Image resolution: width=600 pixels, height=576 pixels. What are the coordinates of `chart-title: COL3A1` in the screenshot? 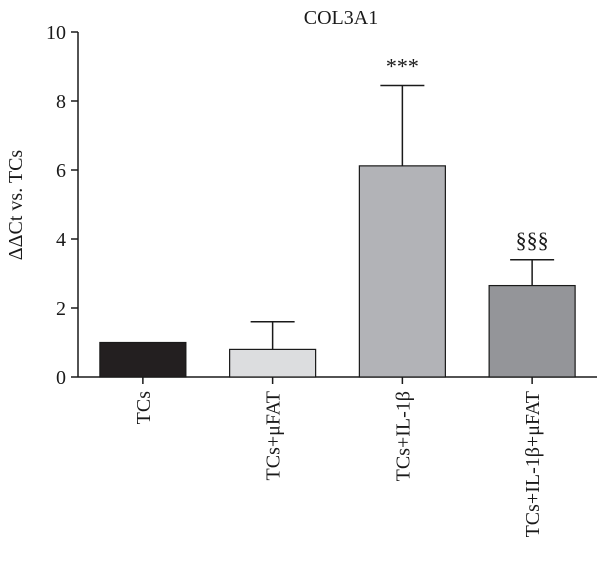 It's located at (341, 18).